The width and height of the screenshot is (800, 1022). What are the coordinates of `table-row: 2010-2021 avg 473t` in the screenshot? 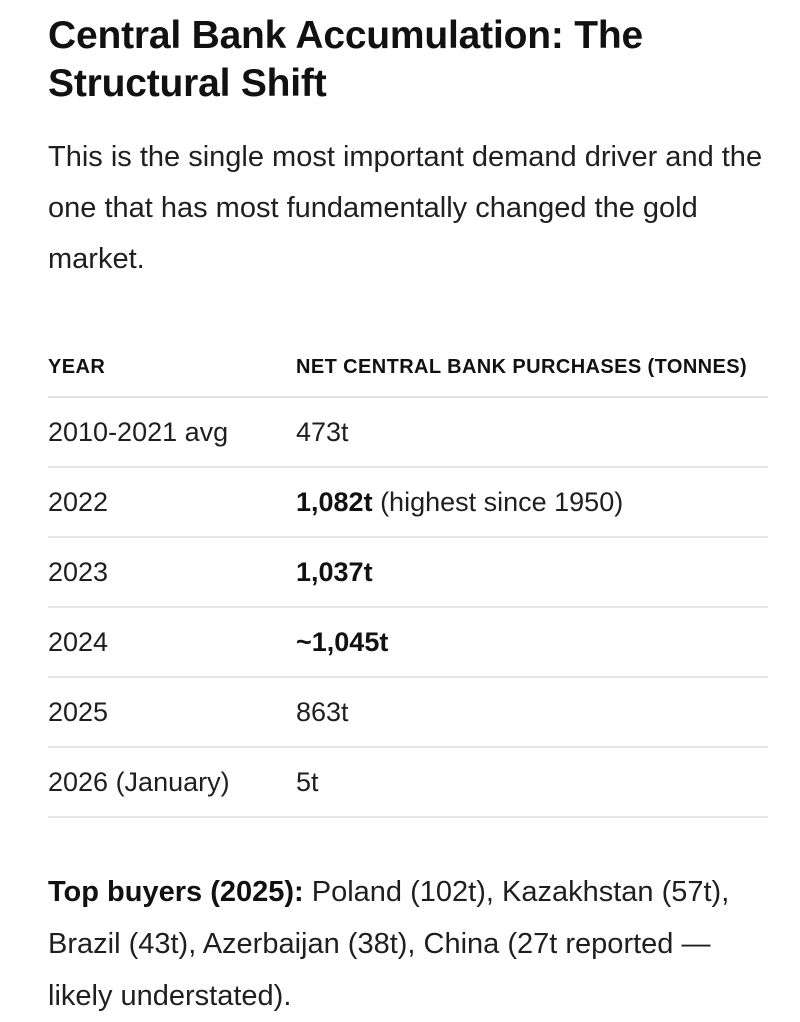 It's located at (408, 432).